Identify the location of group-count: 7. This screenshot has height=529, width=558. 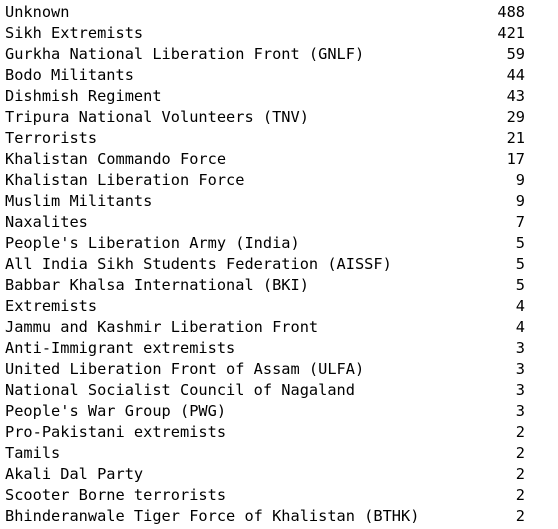
(520, 222).